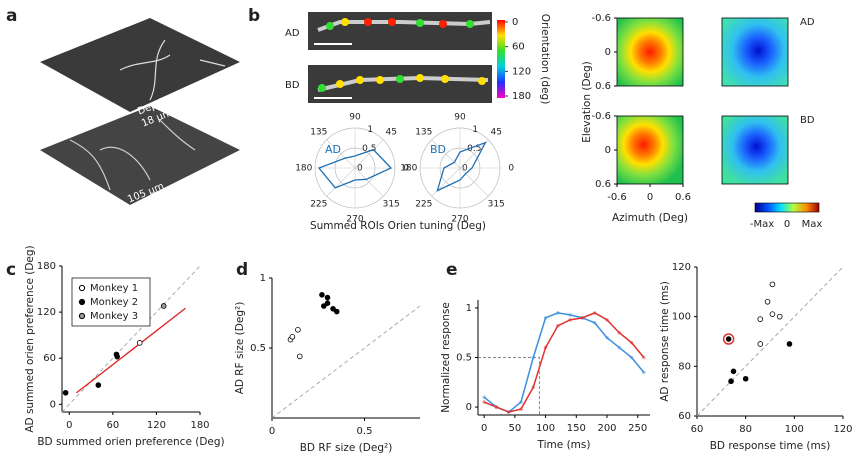 The height and width of the screenshot is (462, 856). What do you see at coordinates (587, 102) in the screenshot?
I see `y-axis-label: Elevation (Deg)` at bounding box center [587, 102].